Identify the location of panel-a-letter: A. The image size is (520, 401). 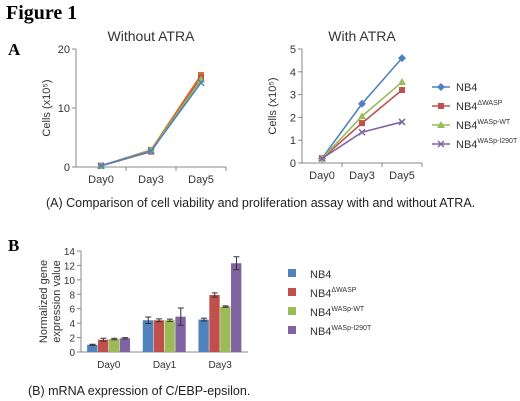
(14, 49).